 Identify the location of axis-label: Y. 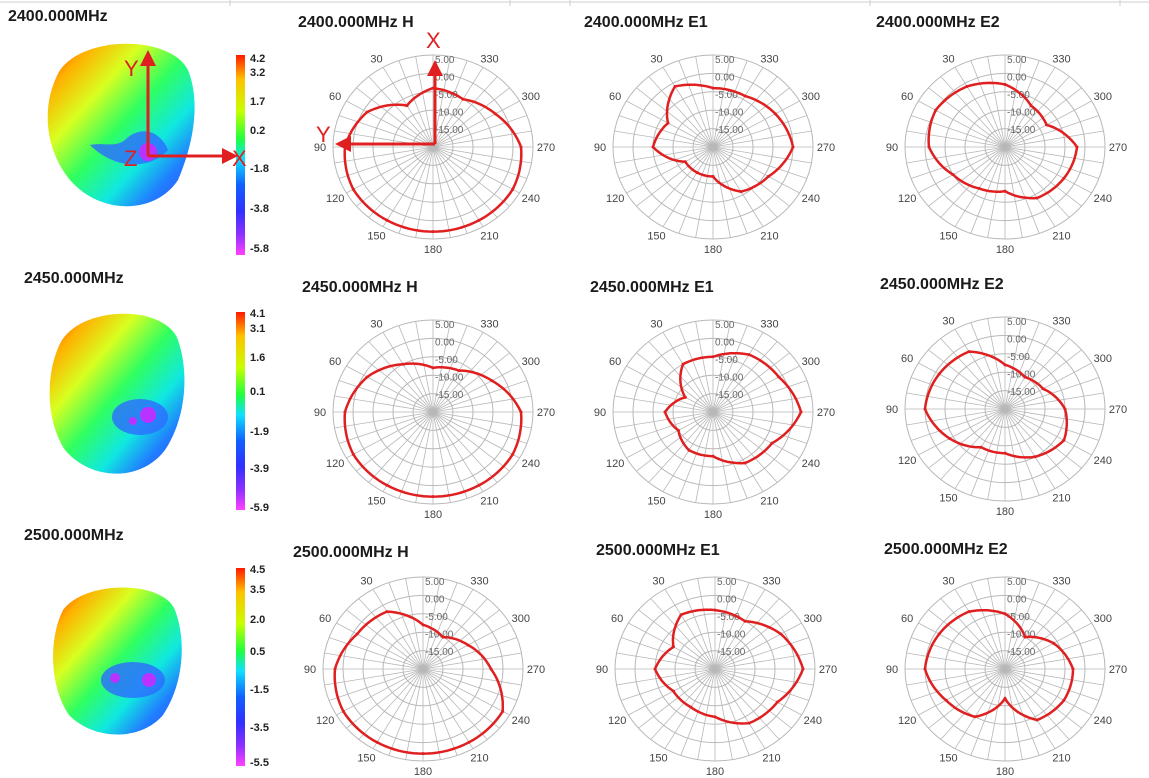
(323, 134).